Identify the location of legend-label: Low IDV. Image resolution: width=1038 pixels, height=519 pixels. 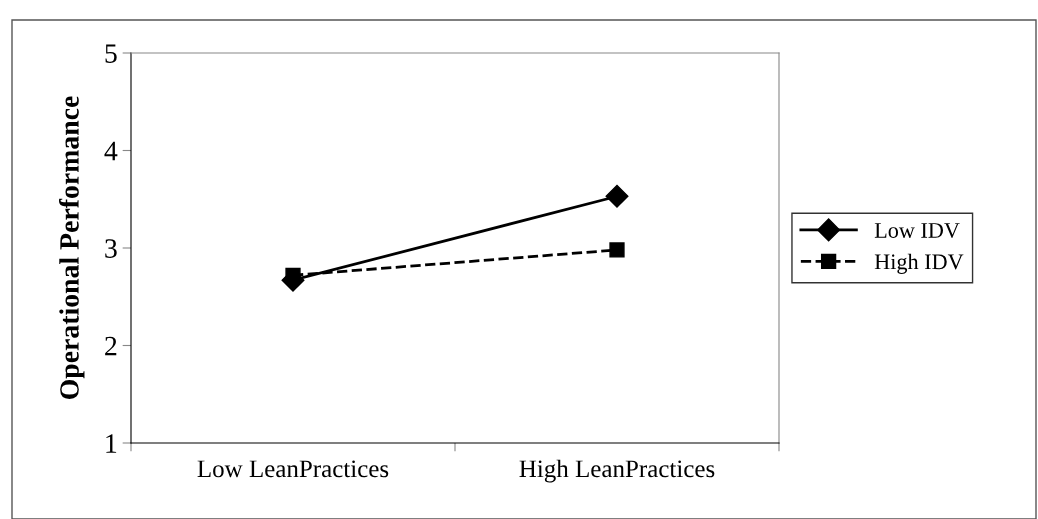
(917, 231).